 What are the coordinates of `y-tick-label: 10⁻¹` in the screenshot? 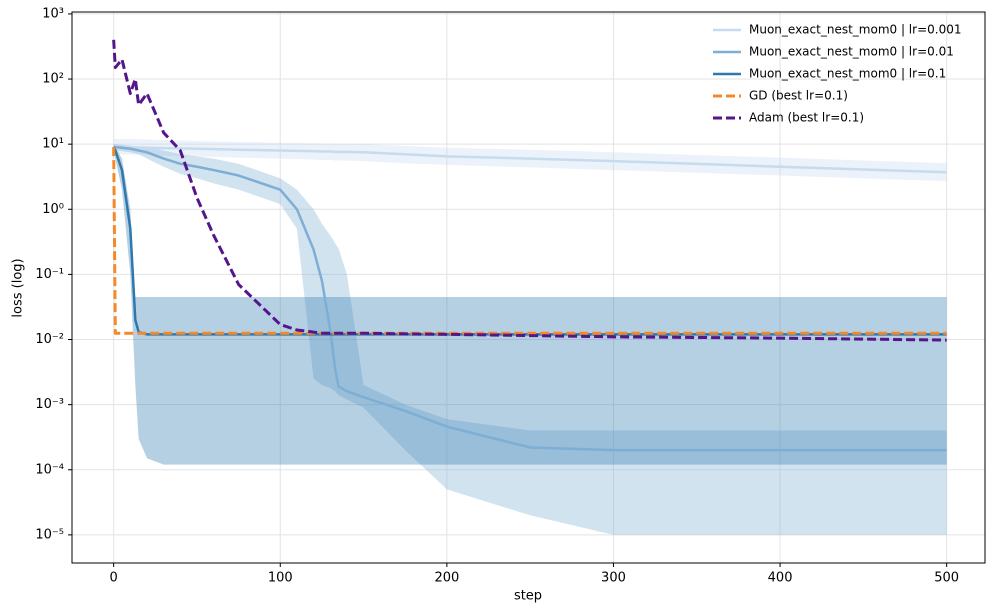 It's located at (49, 274).